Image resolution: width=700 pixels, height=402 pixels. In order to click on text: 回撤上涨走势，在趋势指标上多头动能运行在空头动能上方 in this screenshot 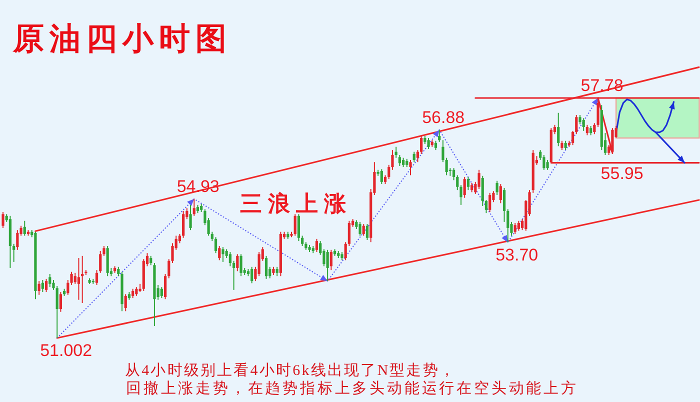, I will do `click(352, 388)`.